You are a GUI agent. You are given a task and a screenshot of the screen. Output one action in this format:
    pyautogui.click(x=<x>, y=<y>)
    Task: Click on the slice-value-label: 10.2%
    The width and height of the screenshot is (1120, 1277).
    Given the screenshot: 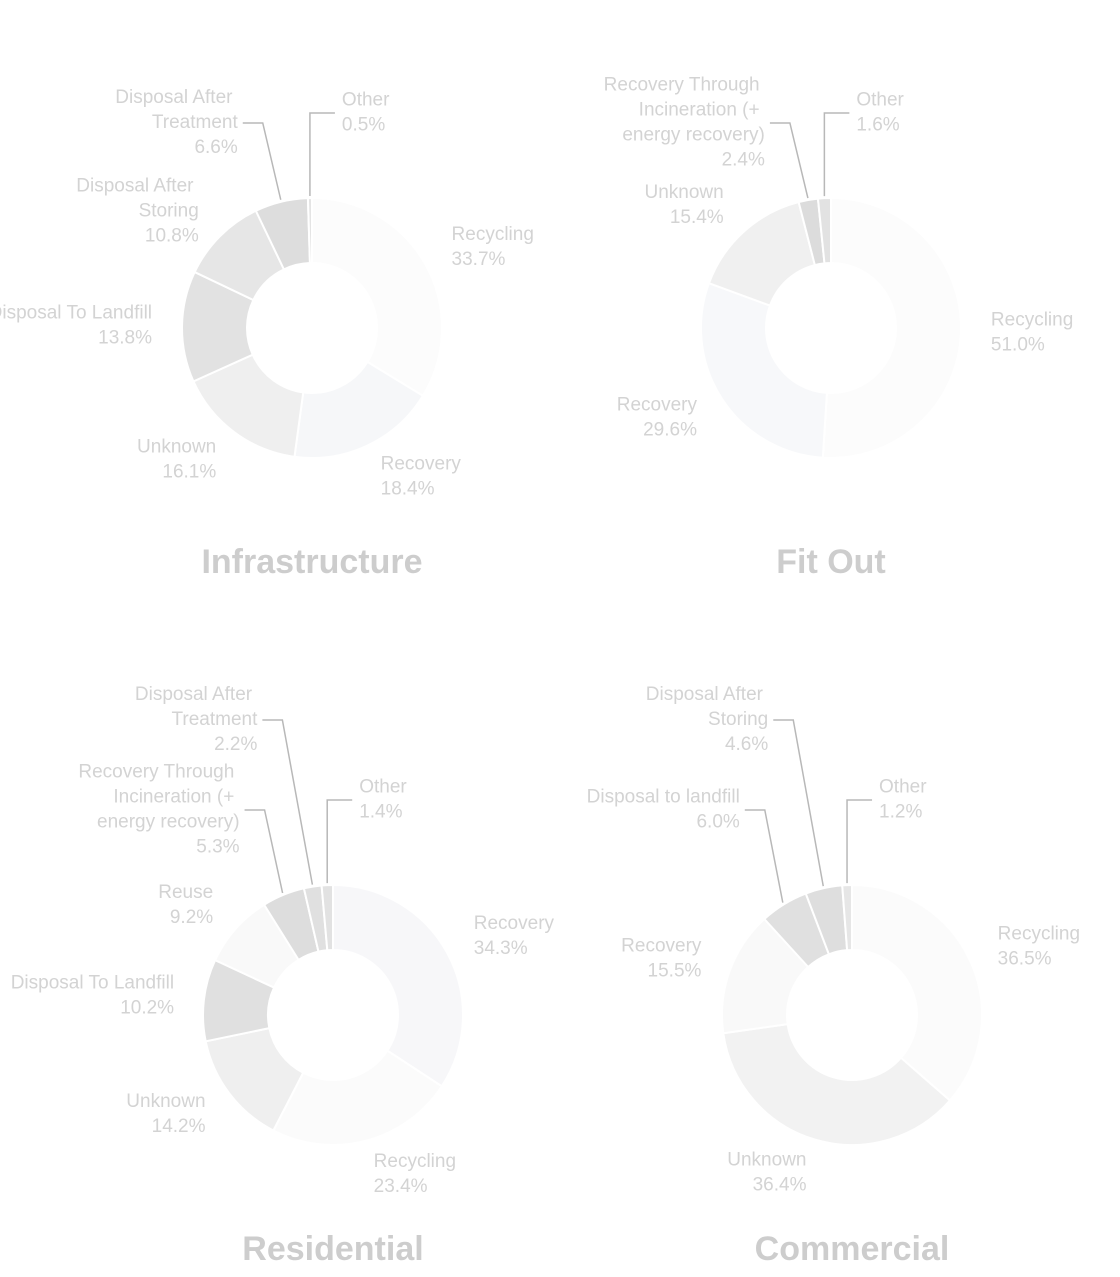 What is the action you would take?
    pyautogui.click(x=147, y=1007)
    